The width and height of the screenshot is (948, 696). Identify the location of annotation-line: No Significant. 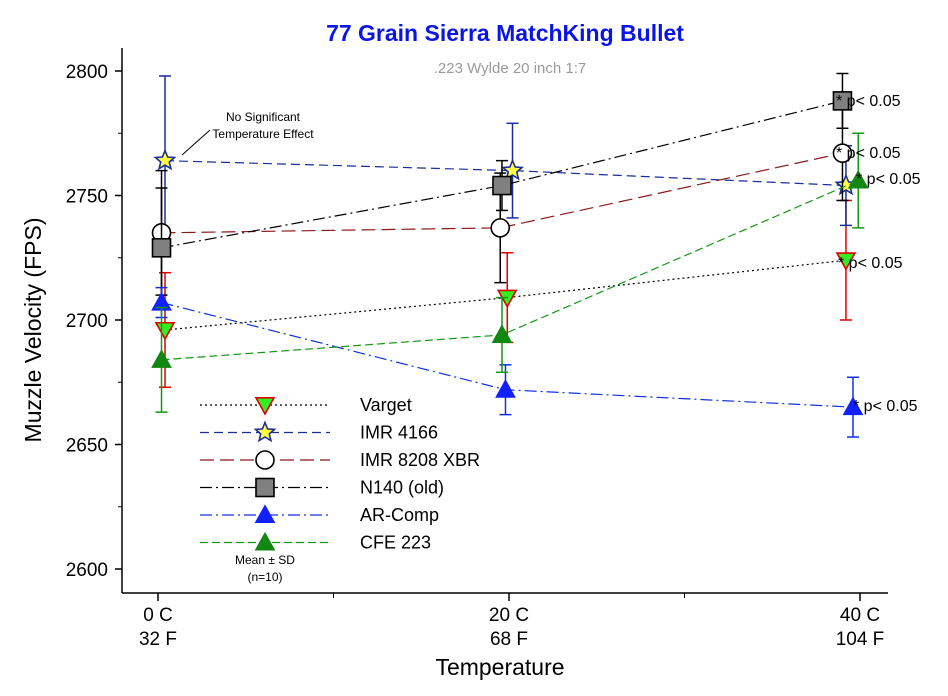
(263, 117).